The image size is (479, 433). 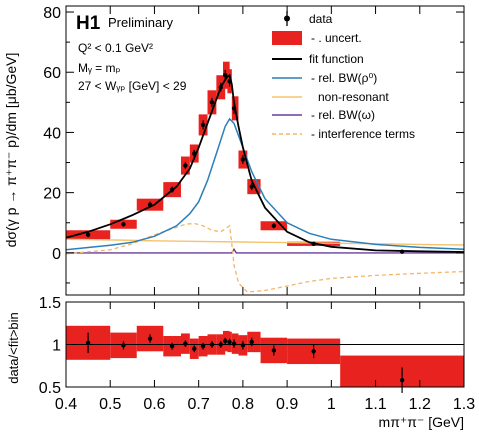 I want to click on x-tick-label-6: 1, so click(x=331, y=404).